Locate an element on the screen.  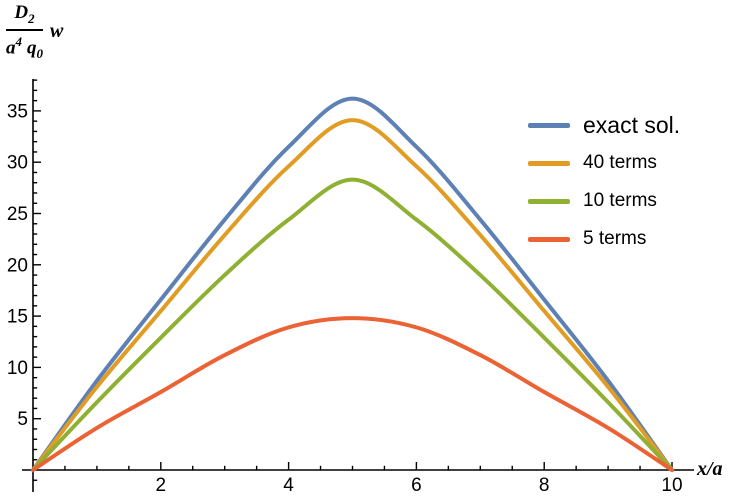
x-tick-label: 8 is located at coordinates (544, 485).